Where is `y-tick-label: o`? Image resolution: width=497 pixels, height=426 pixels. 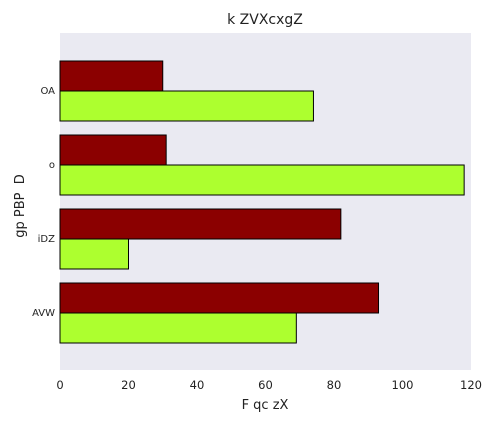
y-tick-label: o is located at coordinates (52, 165).